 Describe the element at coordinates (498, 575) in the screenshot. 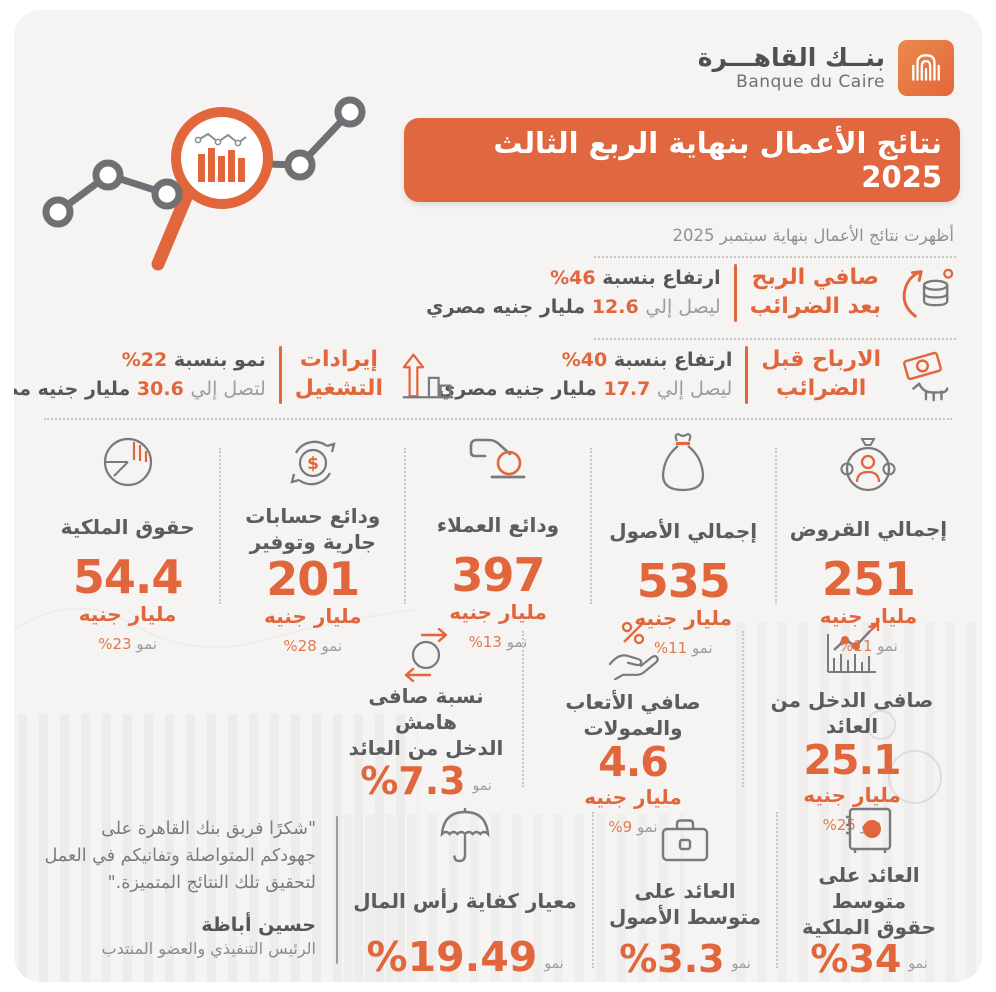

I see `stat-value: 397` at that location.